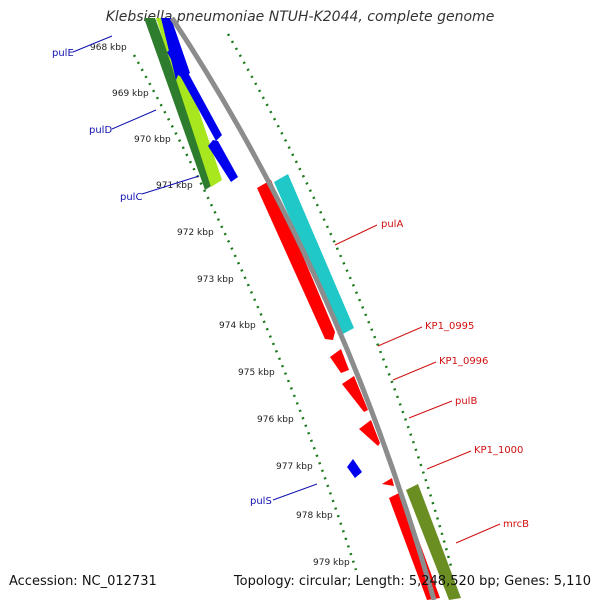 The height and width of the screenshot is (600, 600). What do you see at coordinates (516, 524) in the screenshot?
I see `gene-label-mrcB: mrcB` at bounding box center [516, 524].